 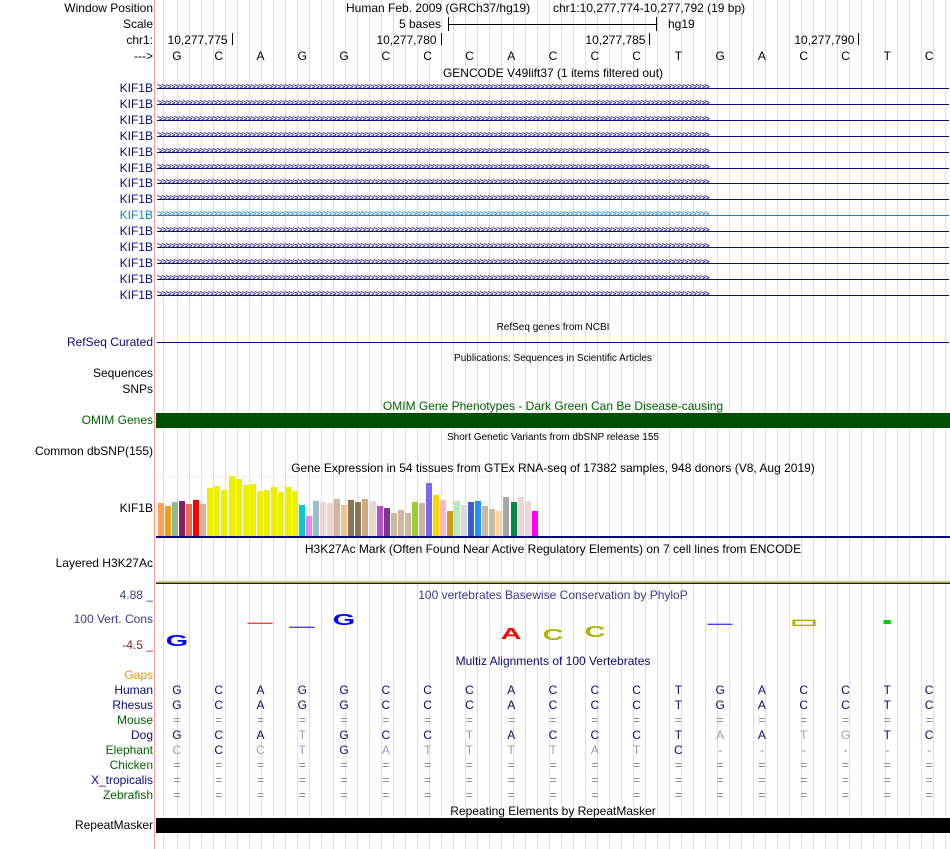 I want to click on species-label: Human, so click(x=133, y=690).